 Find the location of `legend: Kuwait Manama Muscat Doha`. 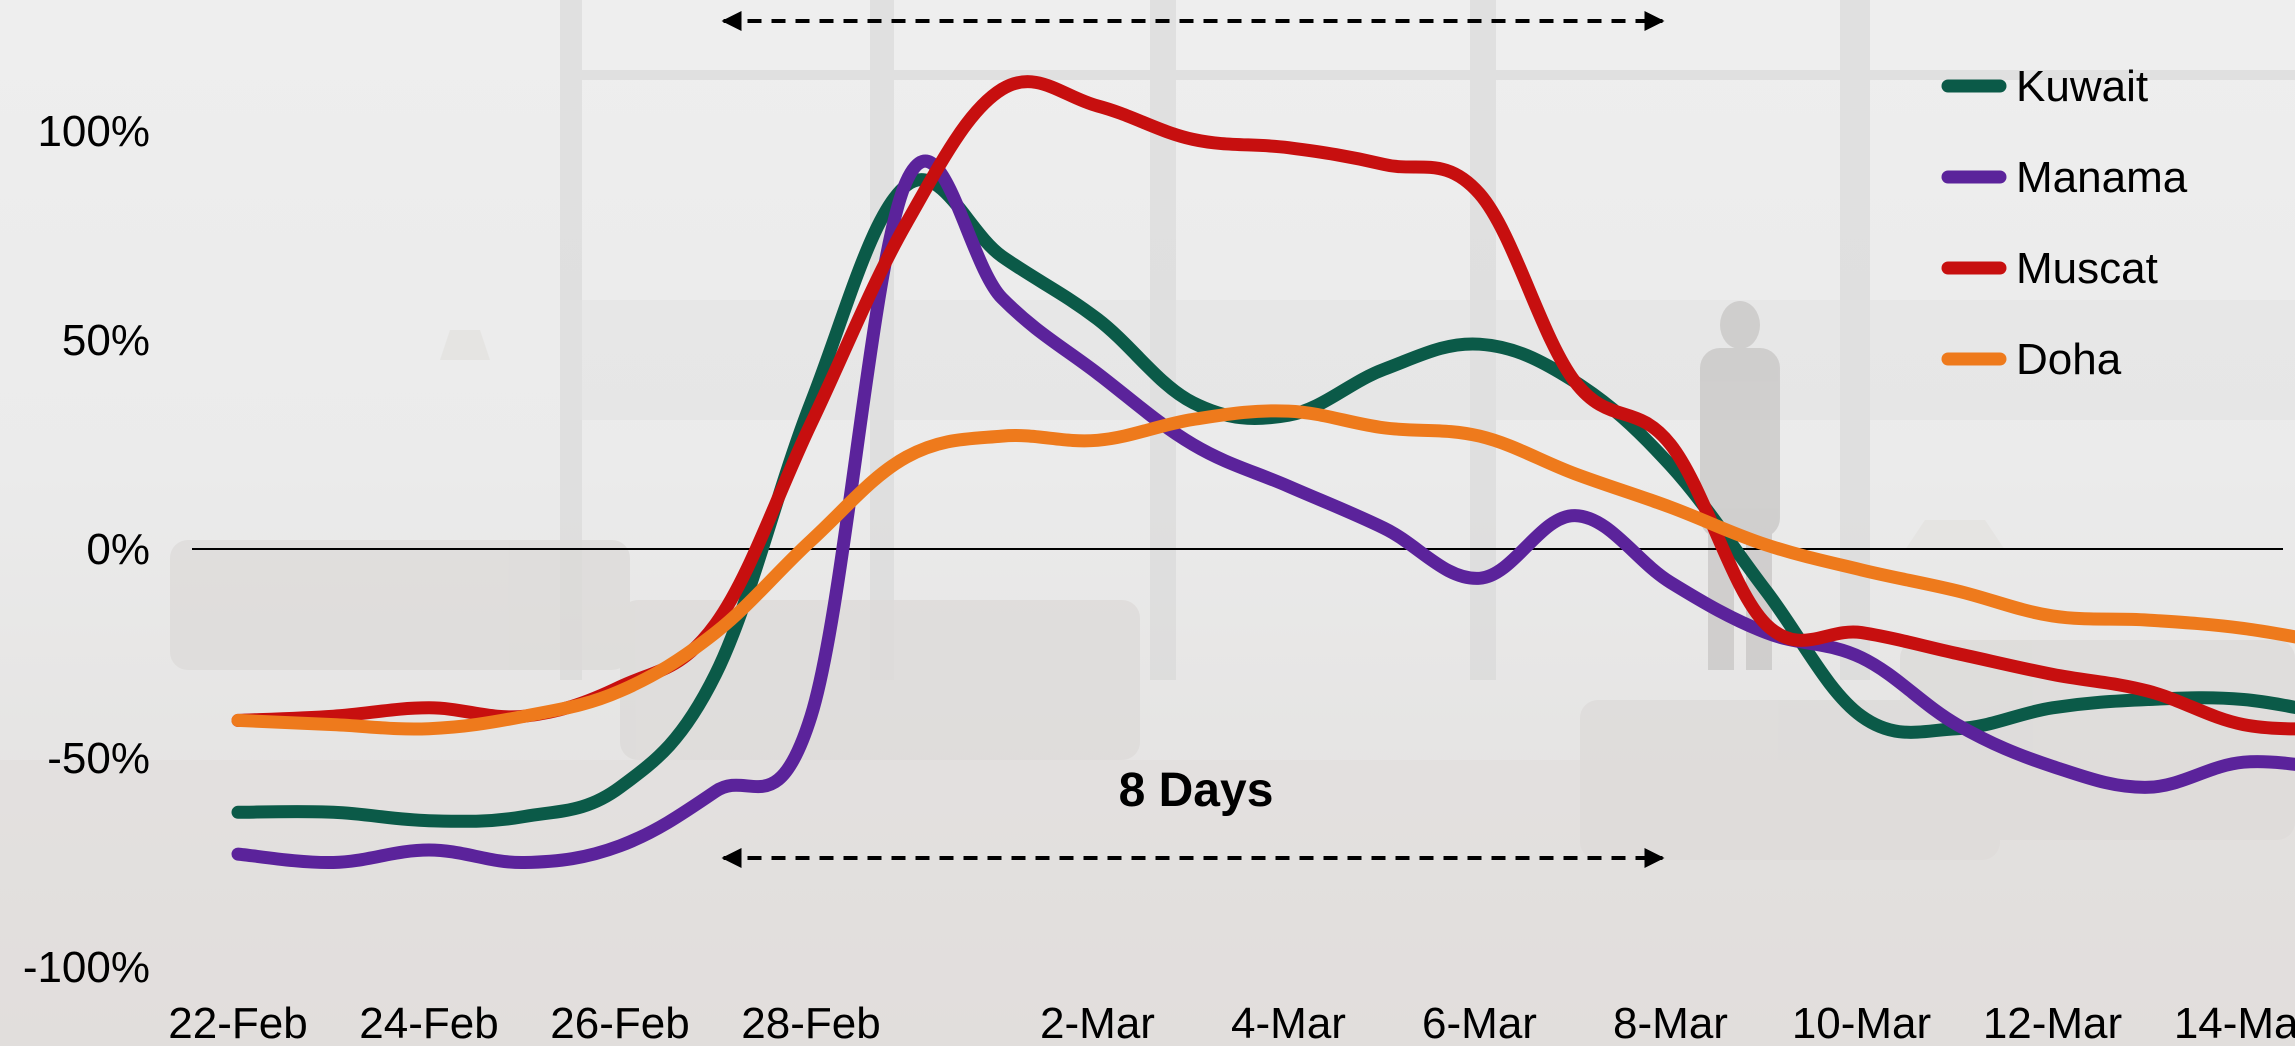

legend: Kuwait Manama Muscat Doha is located at coordinates (2064, 223).